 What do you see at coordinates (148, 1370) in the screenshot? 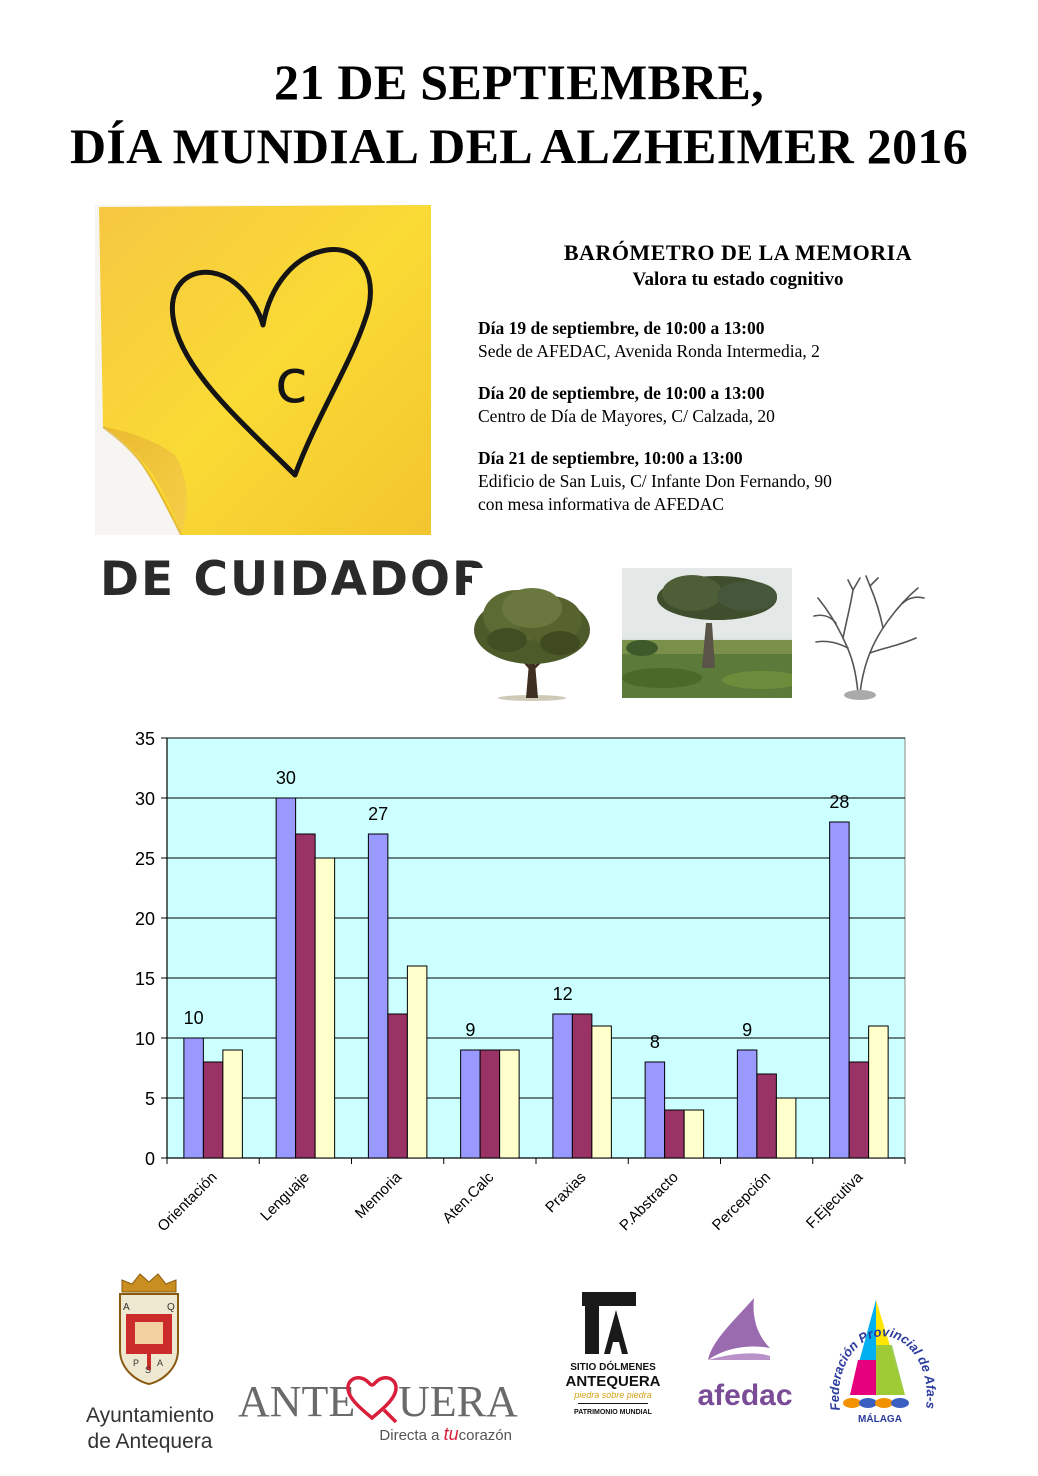
I see `shield-letter: S` at bounding box center [148, 1370].